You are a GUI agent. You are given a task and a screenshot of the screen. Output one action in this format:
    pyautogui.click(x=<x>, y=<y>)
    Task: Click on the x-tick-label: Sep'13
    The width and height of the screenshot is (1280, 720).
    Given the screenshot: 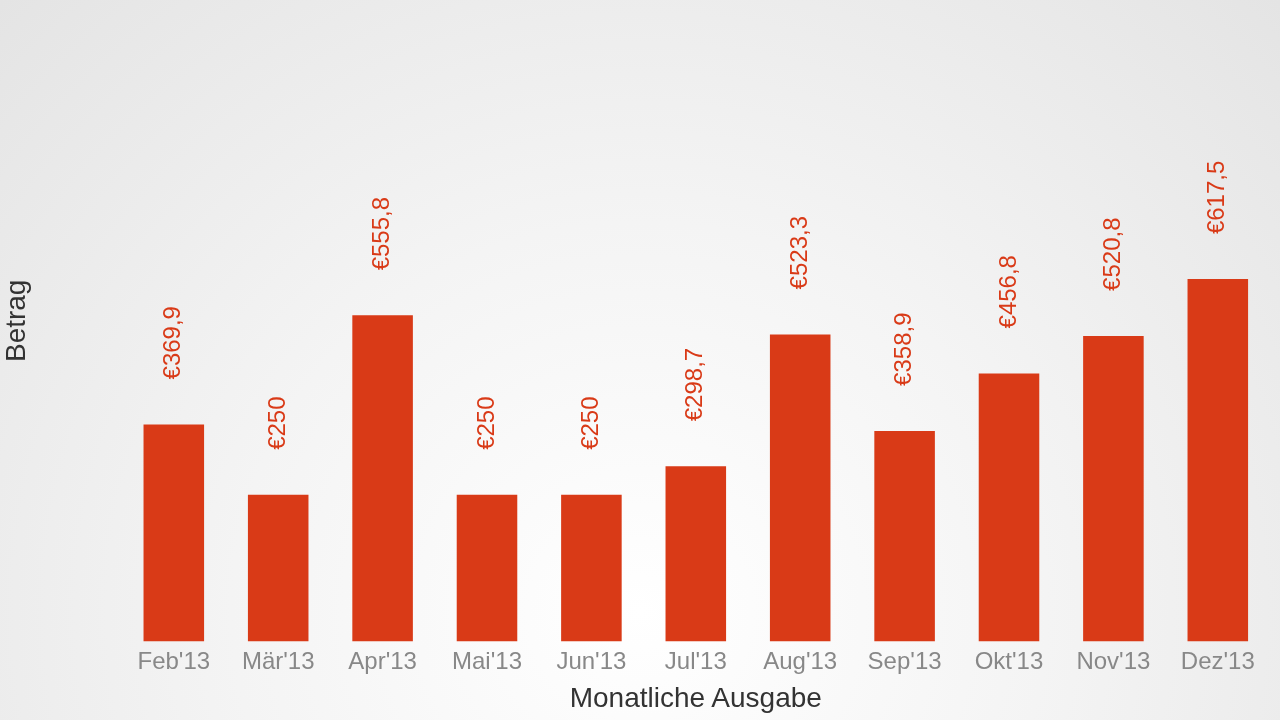 What is the action you would take?
    pyautogui.click(x=904, y=660)
    